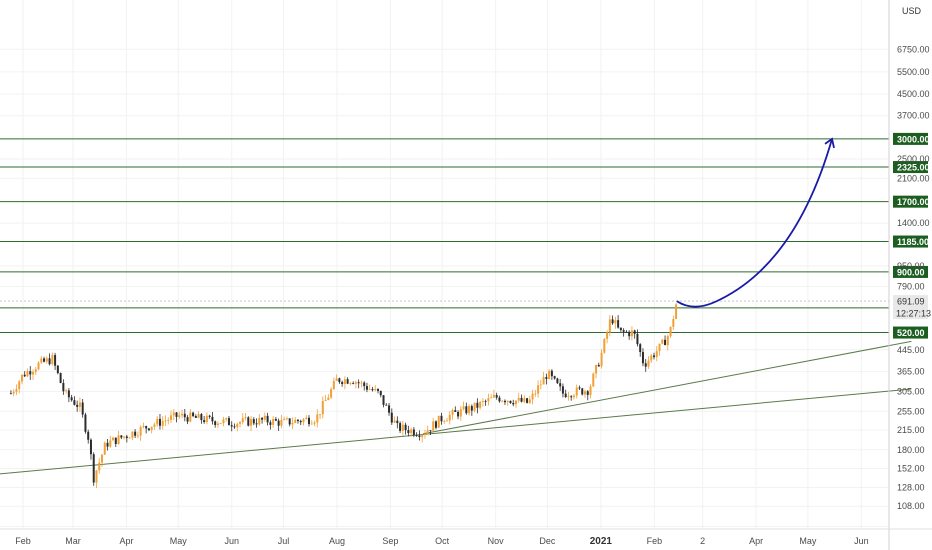  What do you see at coordinates (911, 411) in the screenshot?
I see `y-tick-label: 255.00` at bounding box center [911, 411].